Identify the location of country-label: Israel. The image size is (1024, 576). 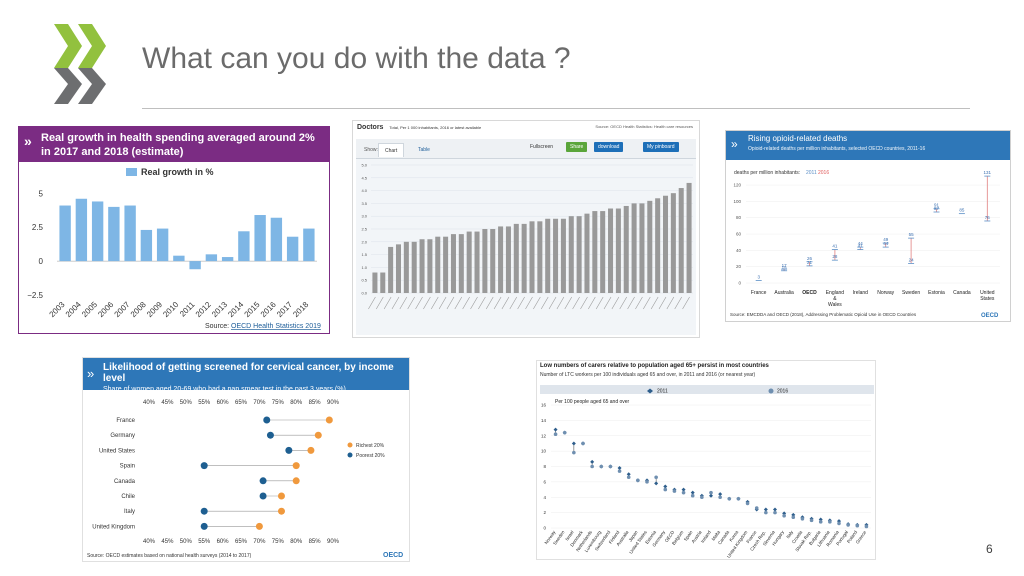
(569, 536).